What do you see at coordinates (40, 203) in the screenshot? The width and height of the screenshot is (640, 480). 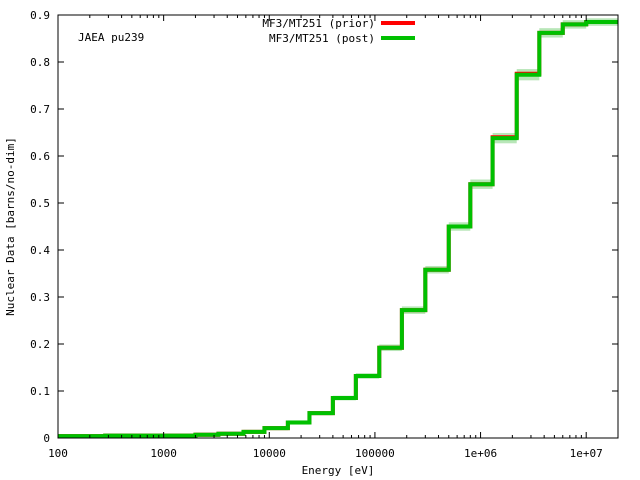 I see `y-tick-label: 0.5` at bounding box center [40, 203].